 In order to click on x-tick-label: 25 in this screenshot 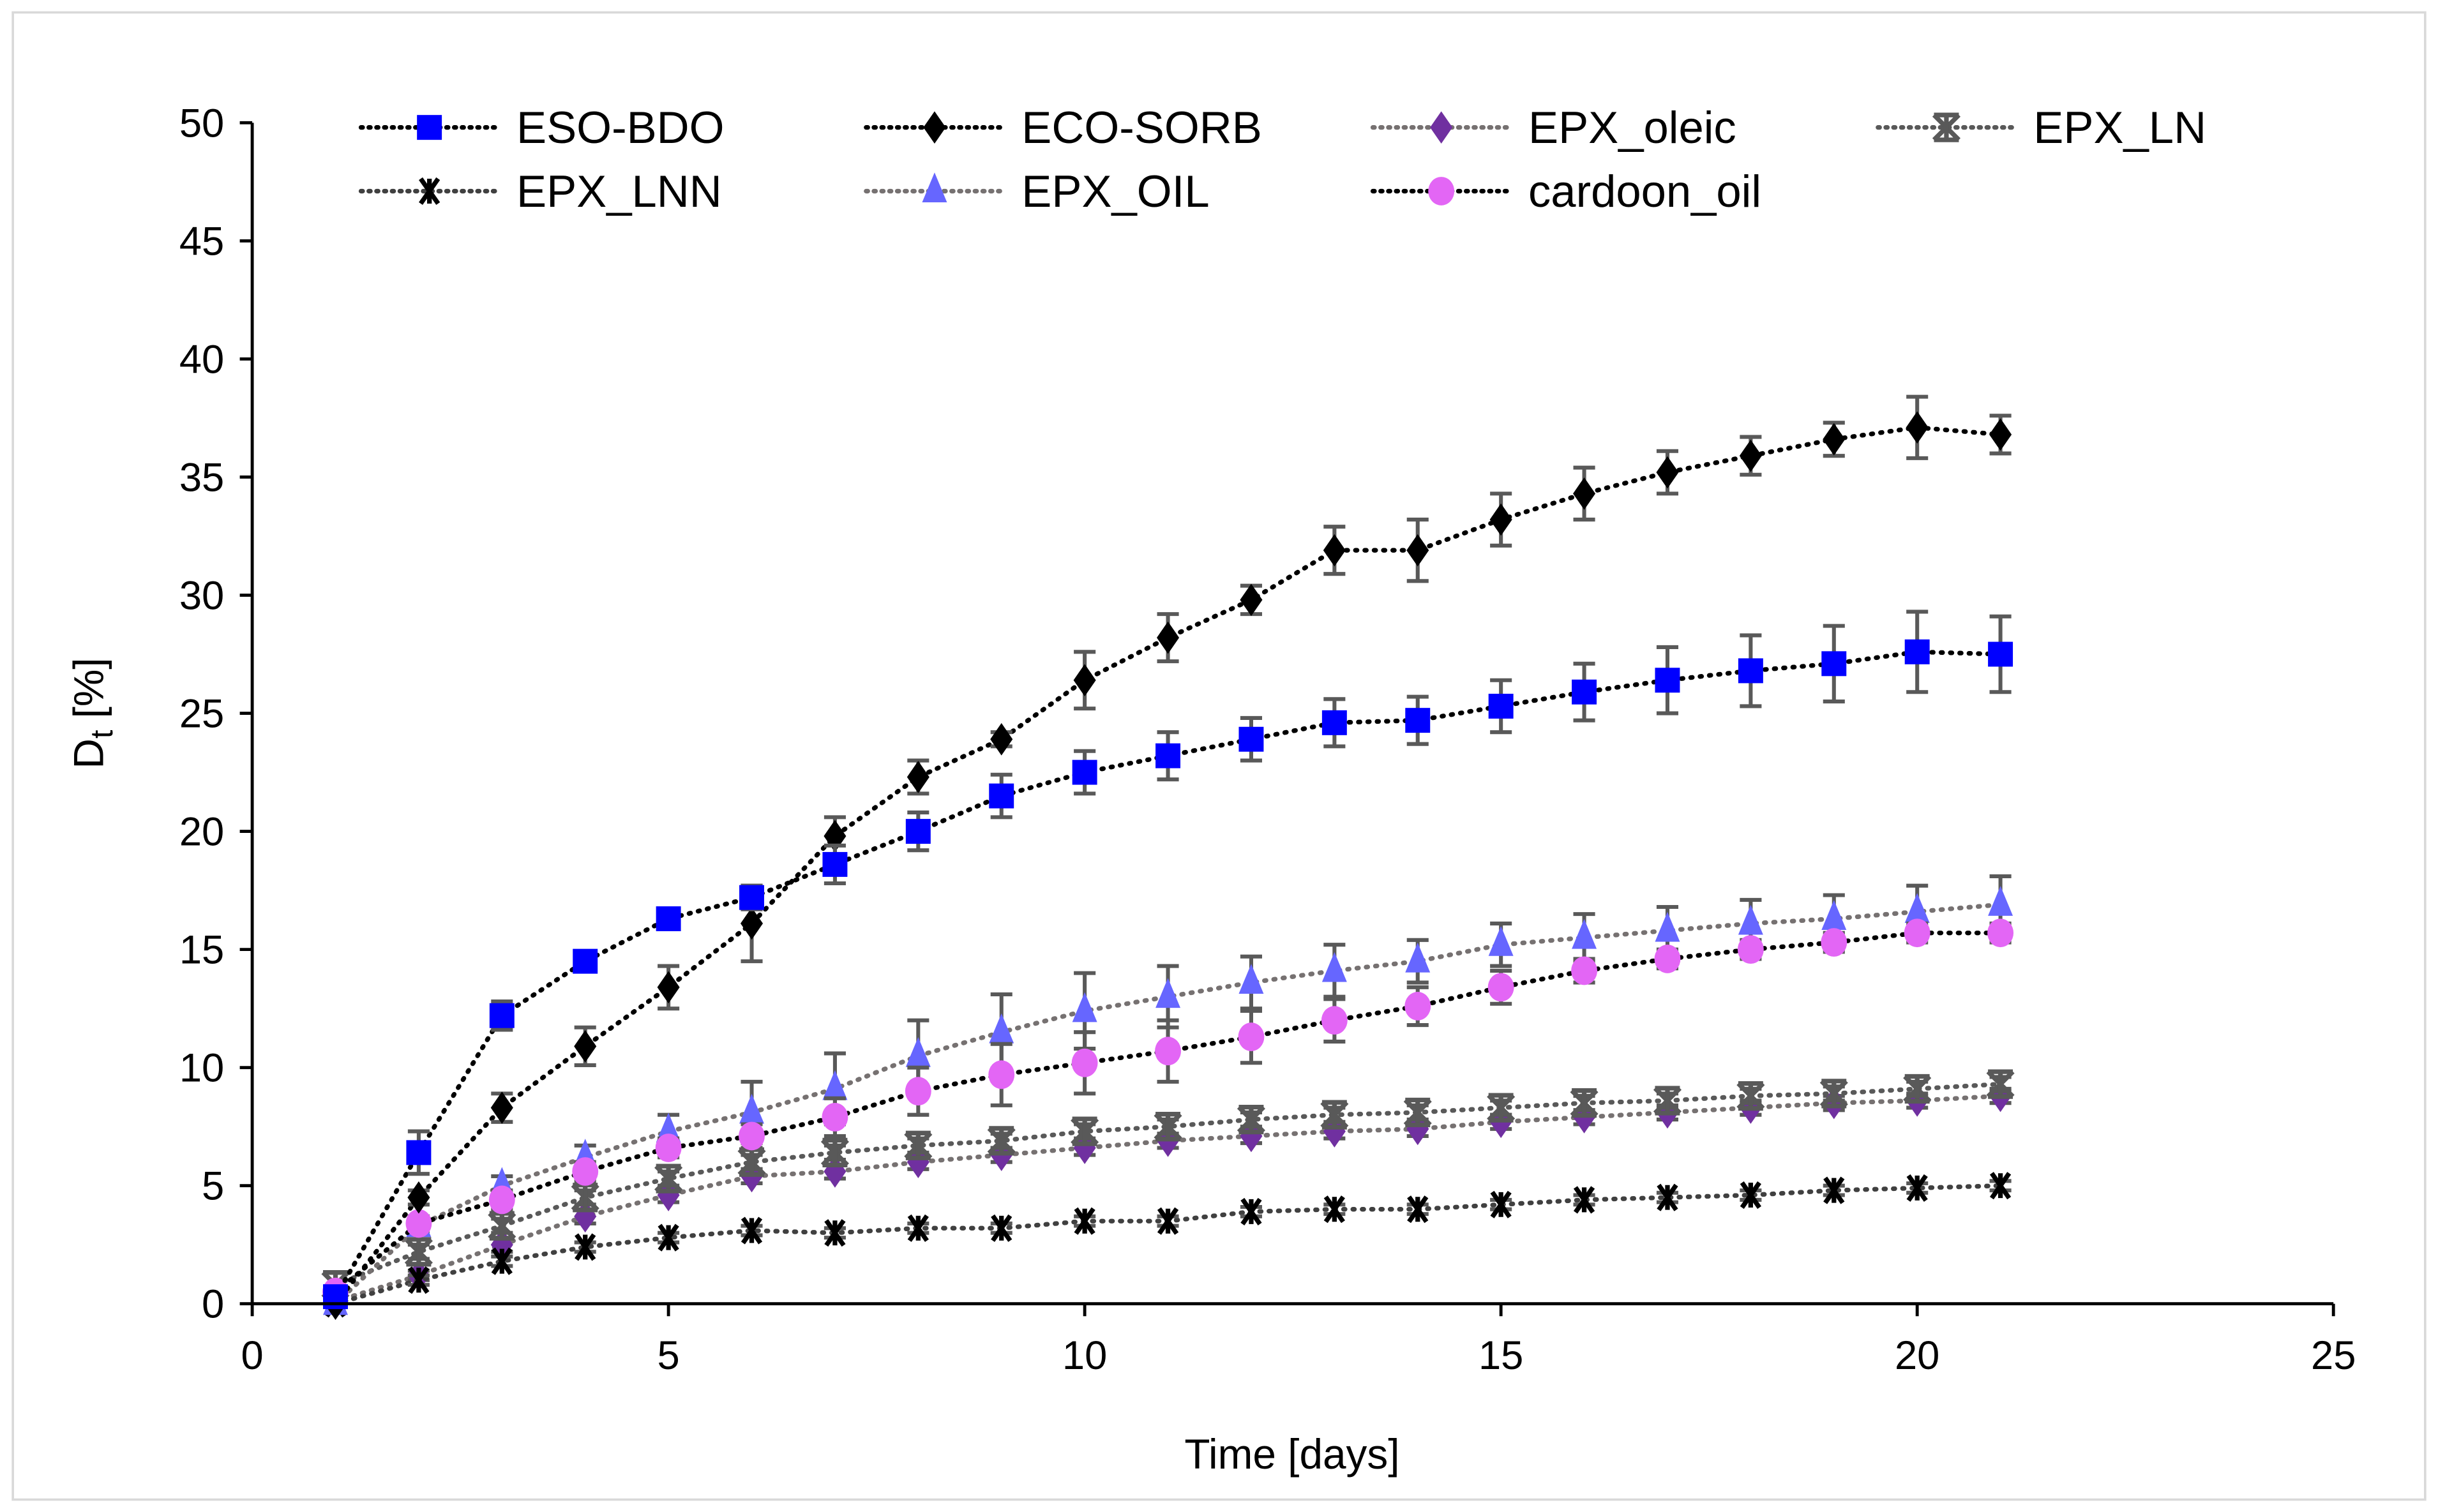, I will do `click(2334, 1356)`.